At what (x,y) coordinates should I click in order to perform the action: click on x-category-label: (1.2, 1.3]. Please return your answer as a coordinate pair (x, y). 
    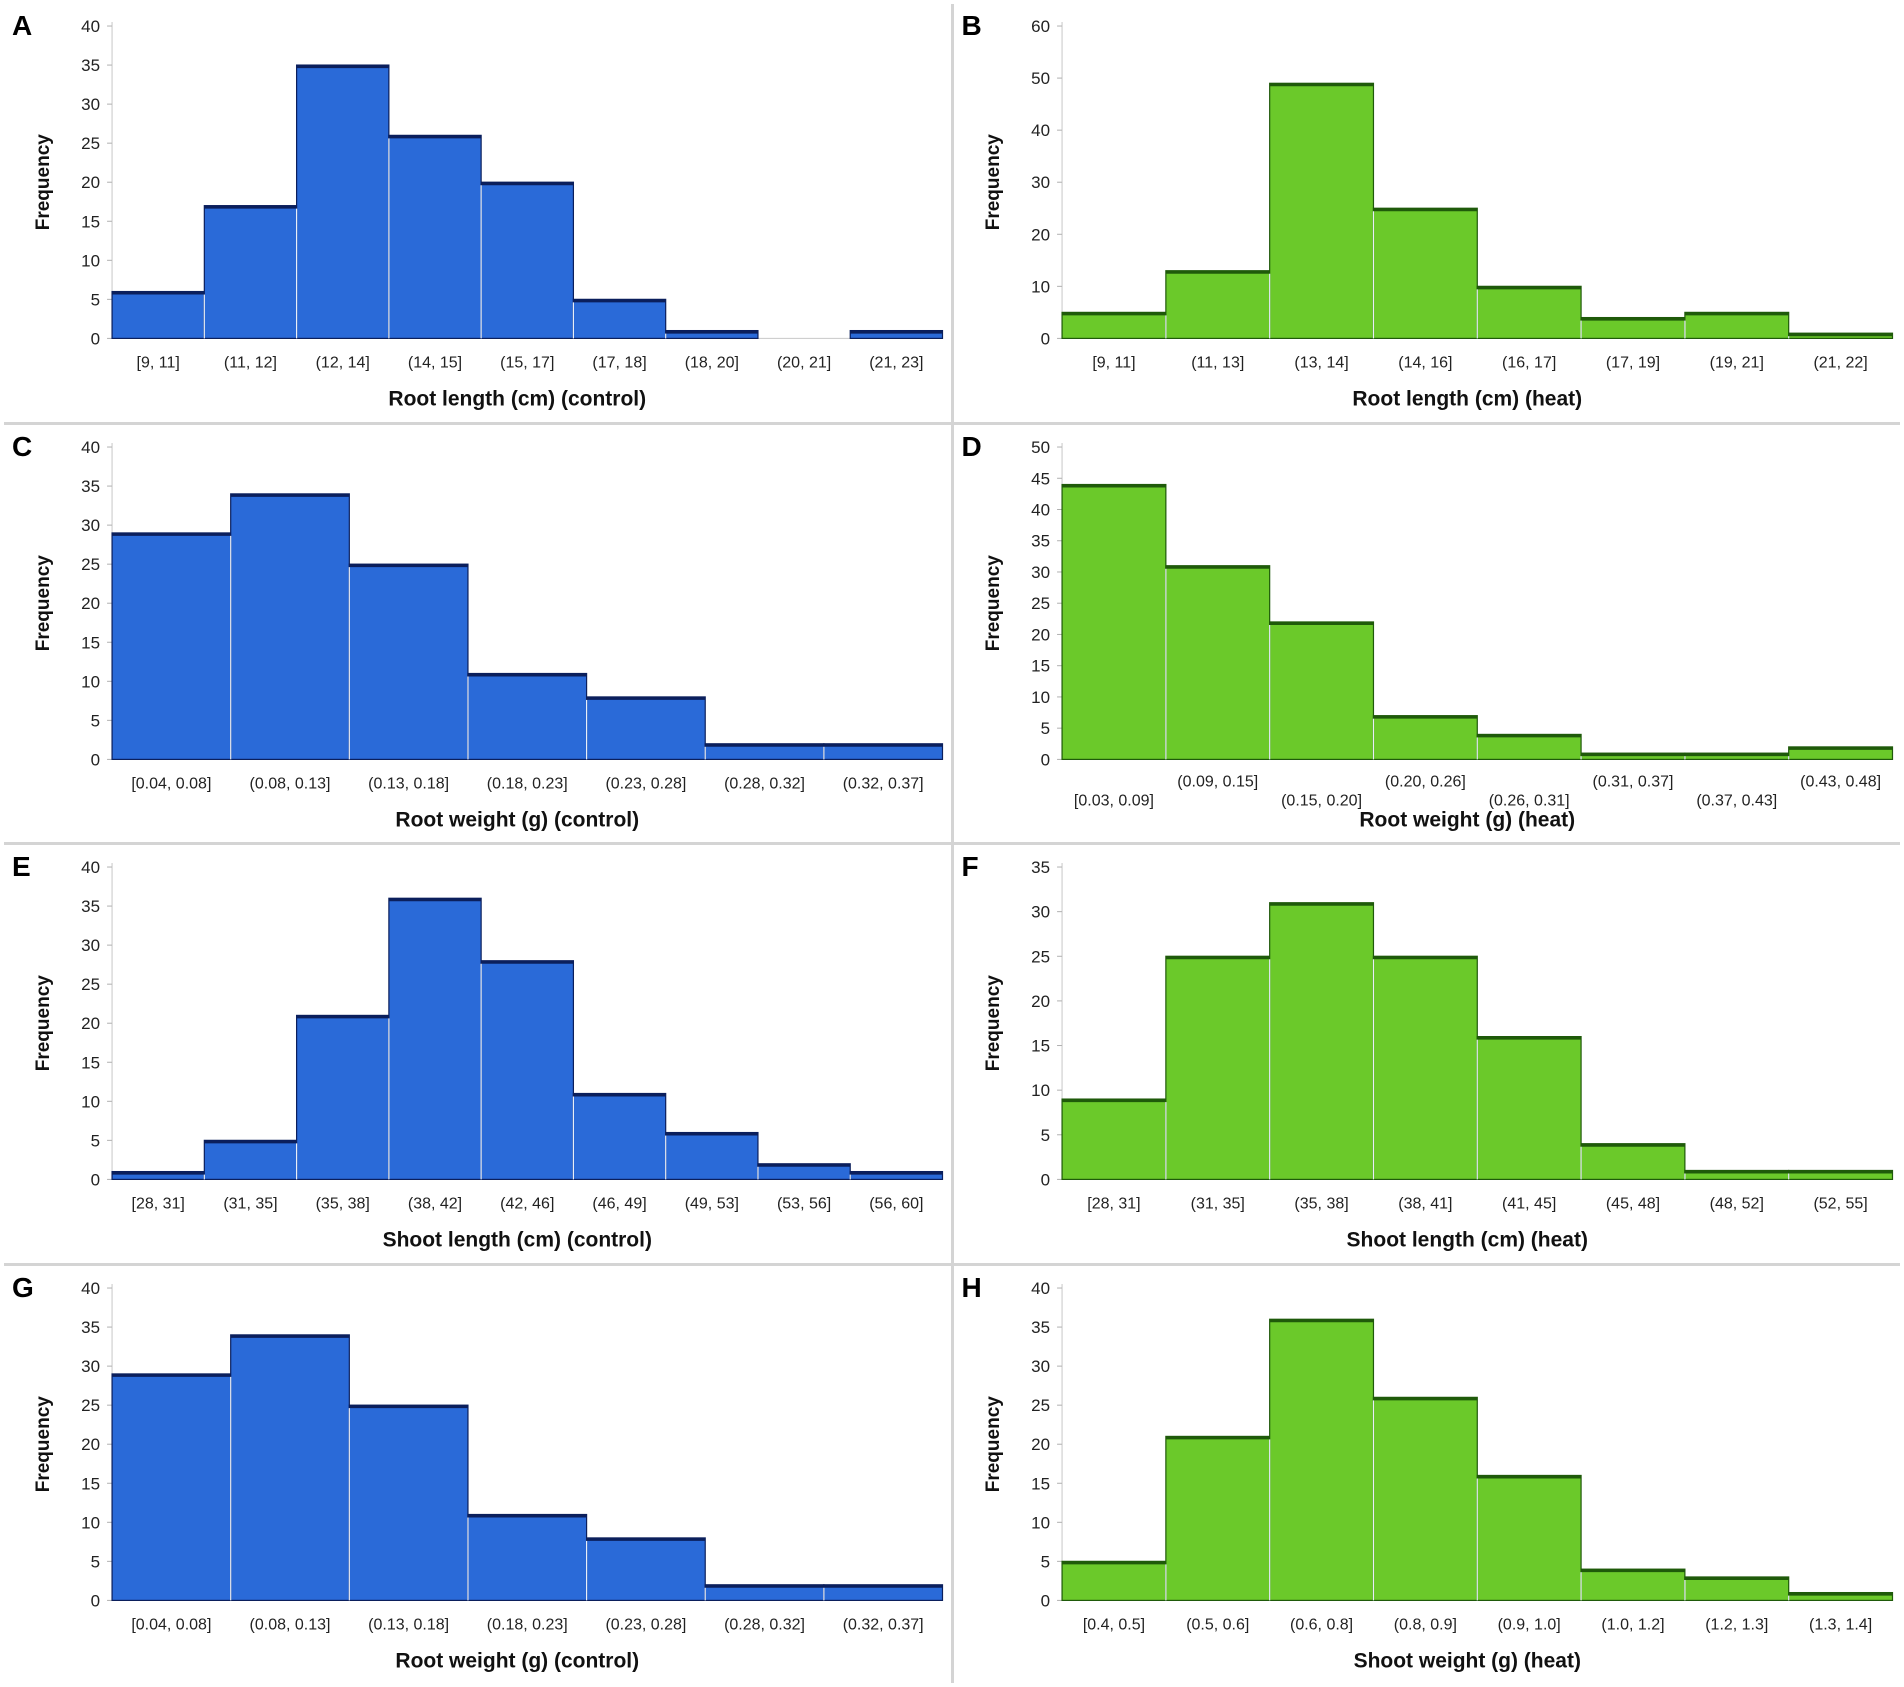
    Looking at the image, I should click on (1736, 1624).